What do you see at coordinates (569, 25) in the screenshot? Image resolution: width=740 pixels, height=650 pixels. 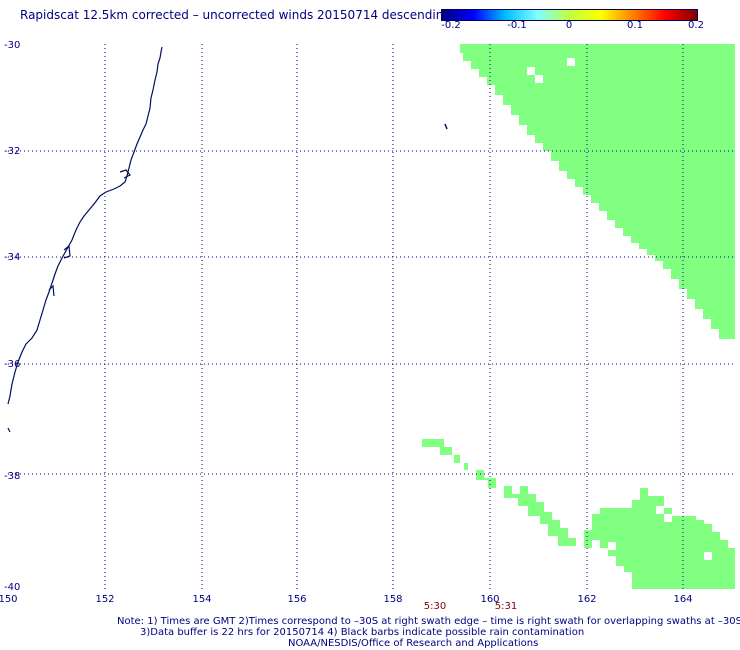 I see `colorbar-label: 0` at bounding box center [569, 25].